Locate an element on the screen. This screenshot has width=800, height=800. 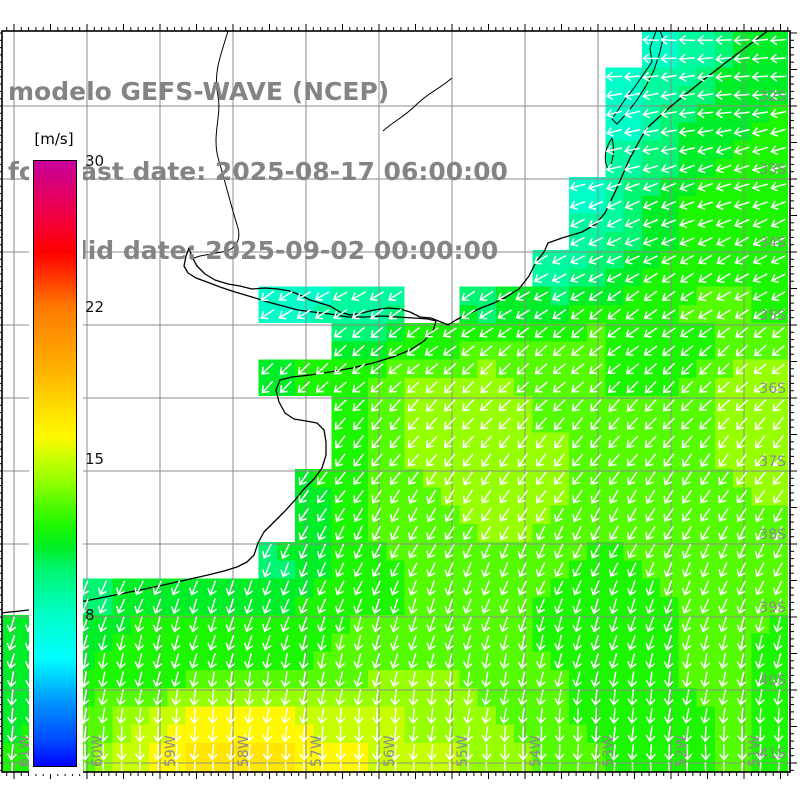
lat-label: 40S is located at coordinates (772, 681).